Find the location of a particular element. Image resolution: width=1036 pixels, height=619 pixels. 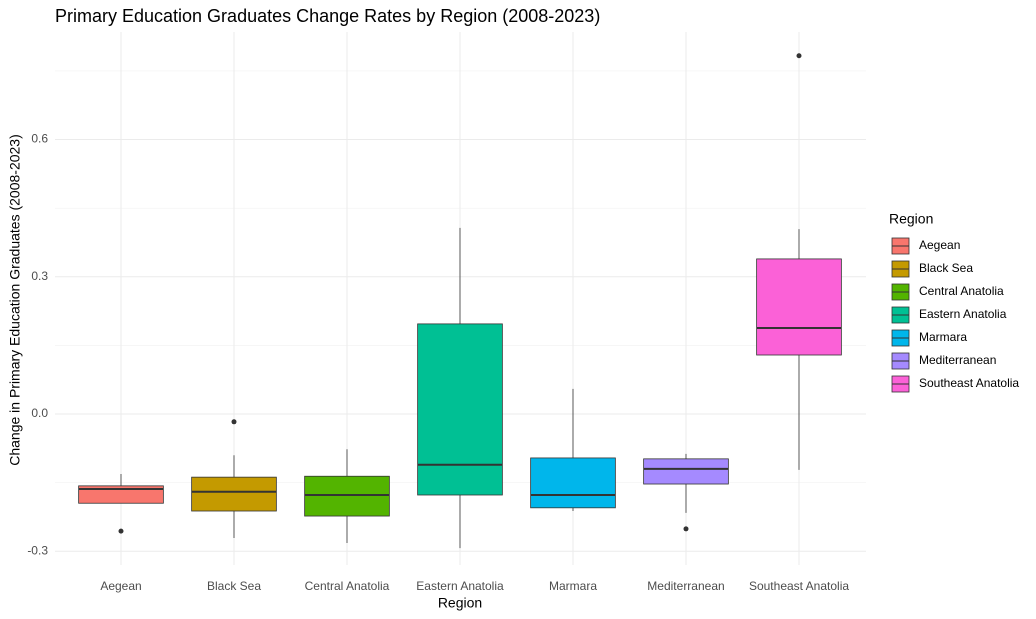

x-tick-label: Black Sea is located at coordinates (234, 586).